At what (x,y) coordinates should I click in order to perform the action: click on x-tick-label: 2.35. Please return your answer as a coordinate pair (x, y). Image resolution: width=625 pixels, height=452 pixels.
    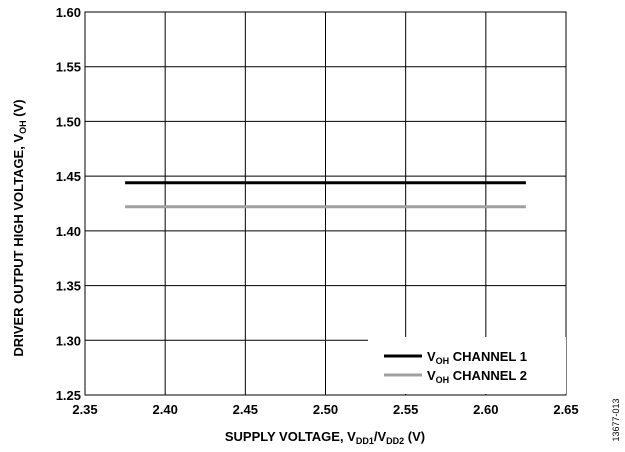
    Looking at the image, I should click on (84, 409).